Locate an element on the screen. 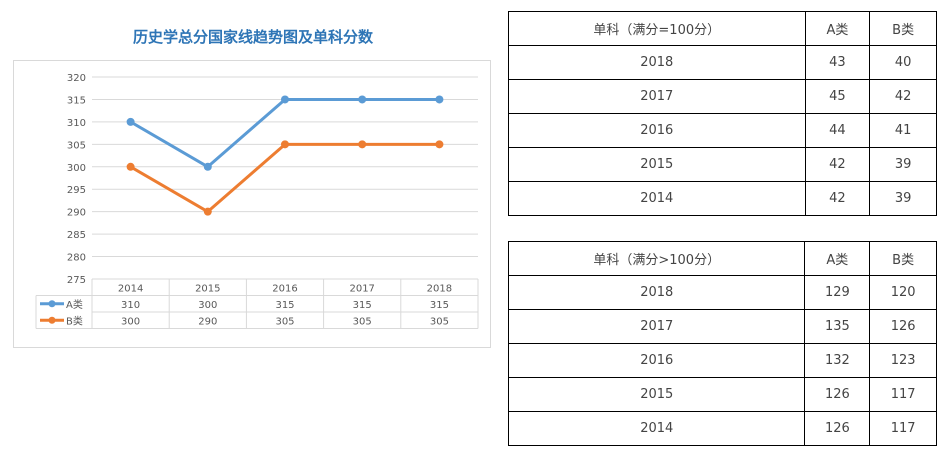 This screenshot has width=944, height=455. table1-row: 2015 42 39 is located at coordinates (722, 164).